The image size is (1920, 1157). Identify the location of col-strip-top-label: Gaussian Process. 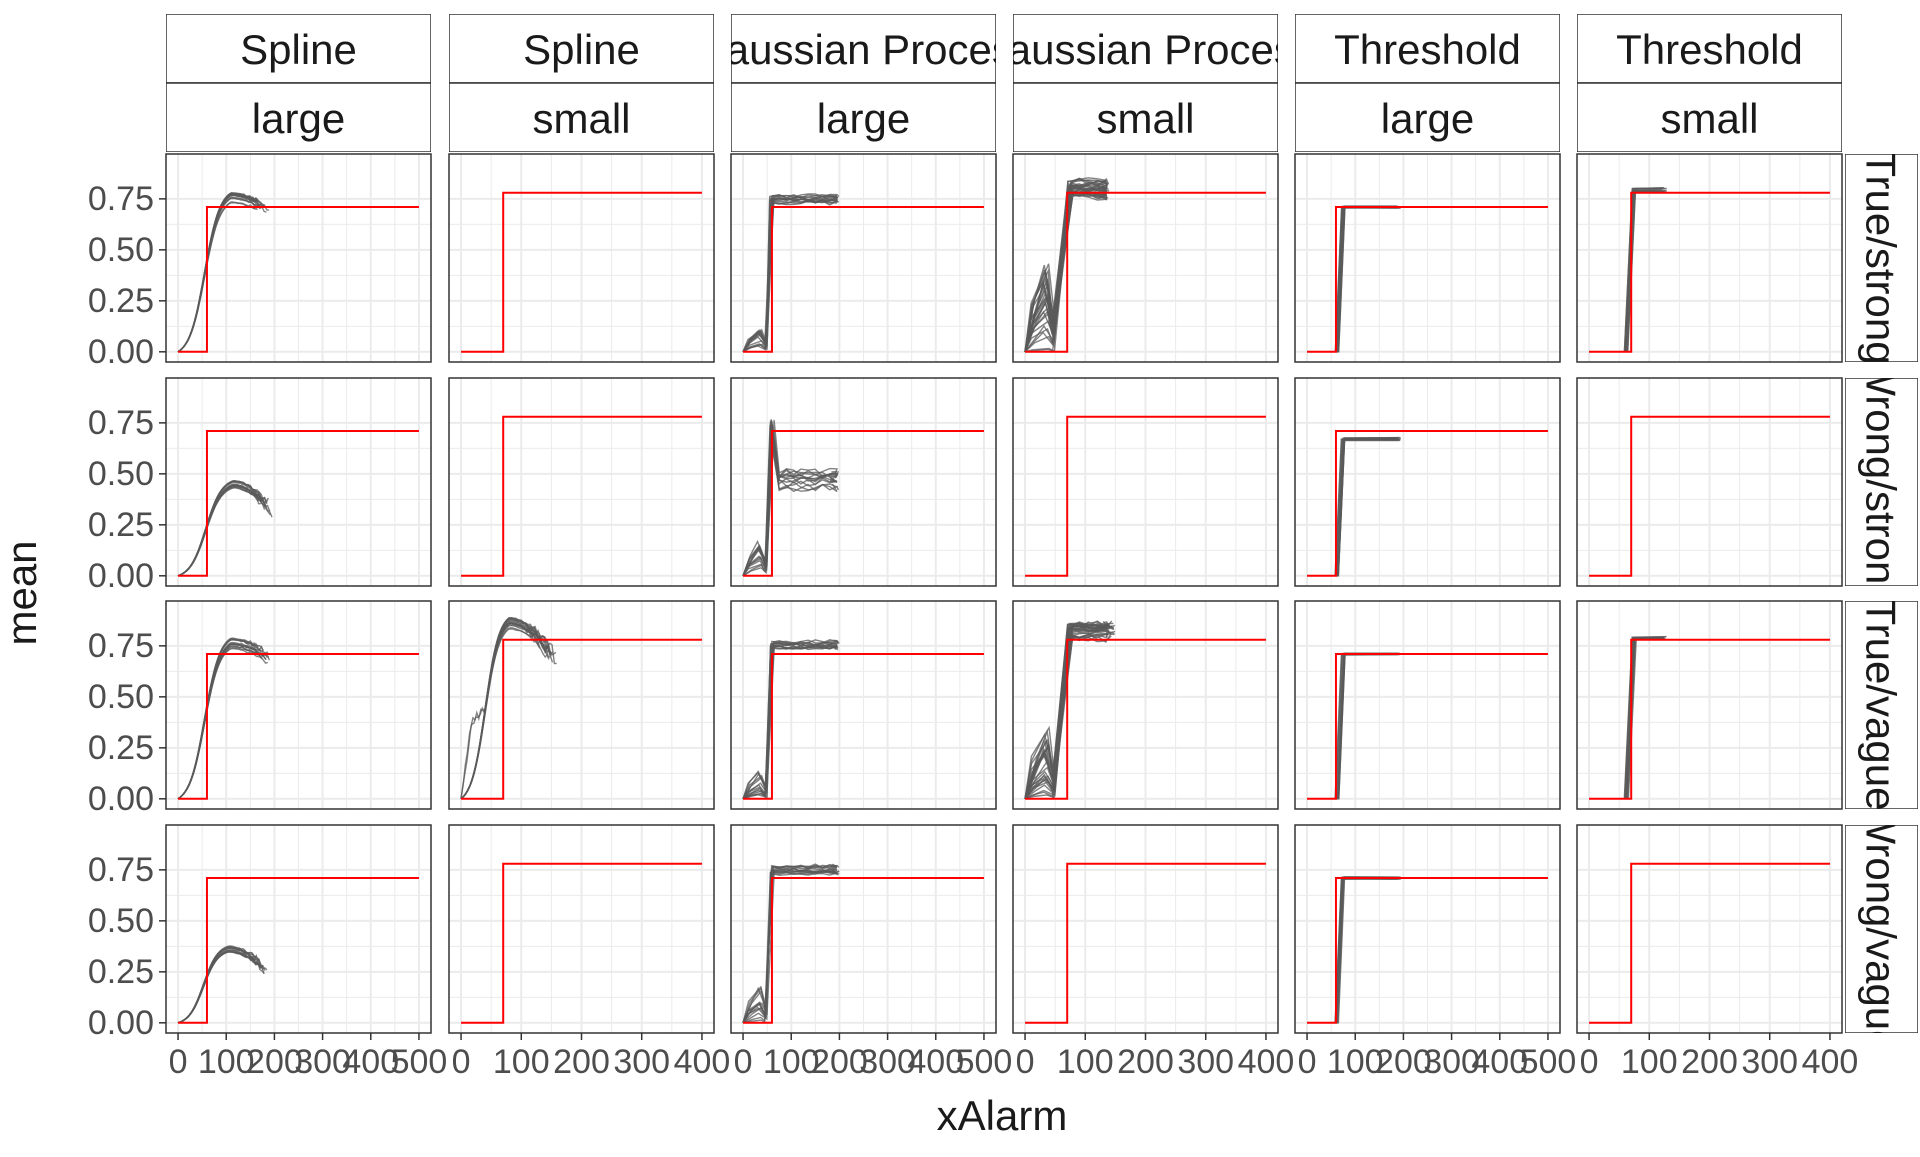
(1145, 49).